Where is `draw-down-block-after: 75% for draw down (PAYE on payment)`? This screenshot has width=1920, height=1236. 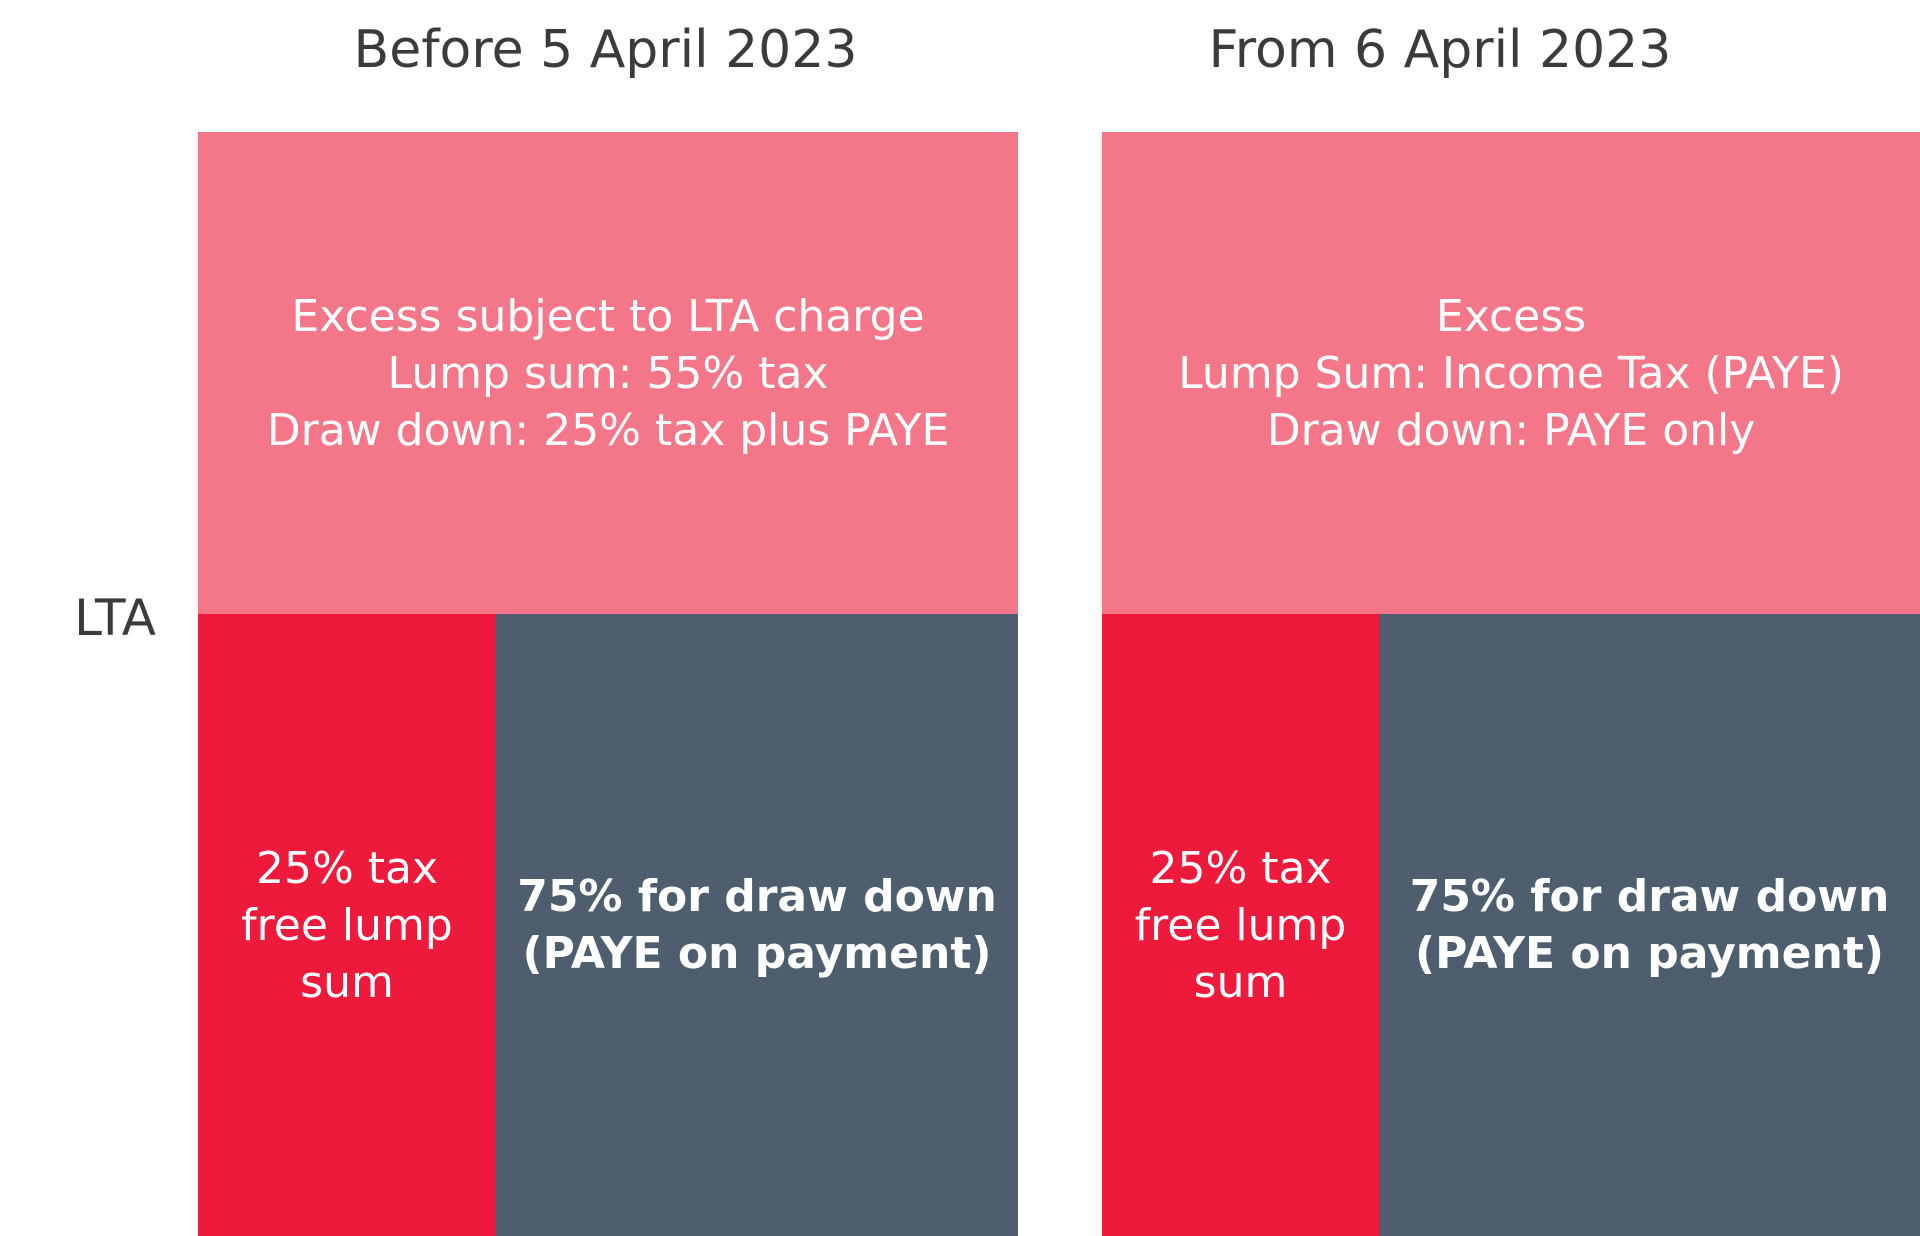 draw-down-block-after: 75% for draw down (PAYE on payment) is located at coordinates (1649, 925).